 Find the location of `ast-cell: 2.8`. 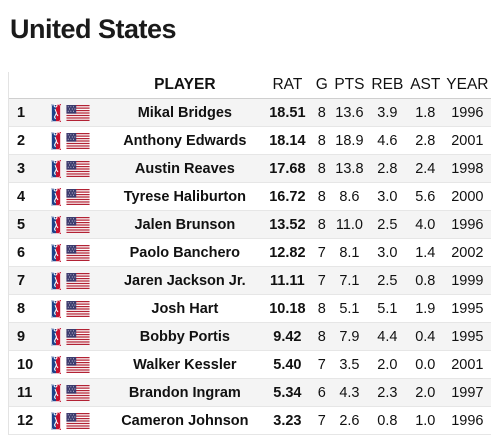

ast-cell: 2.8 is located at coordinates (425, 140).